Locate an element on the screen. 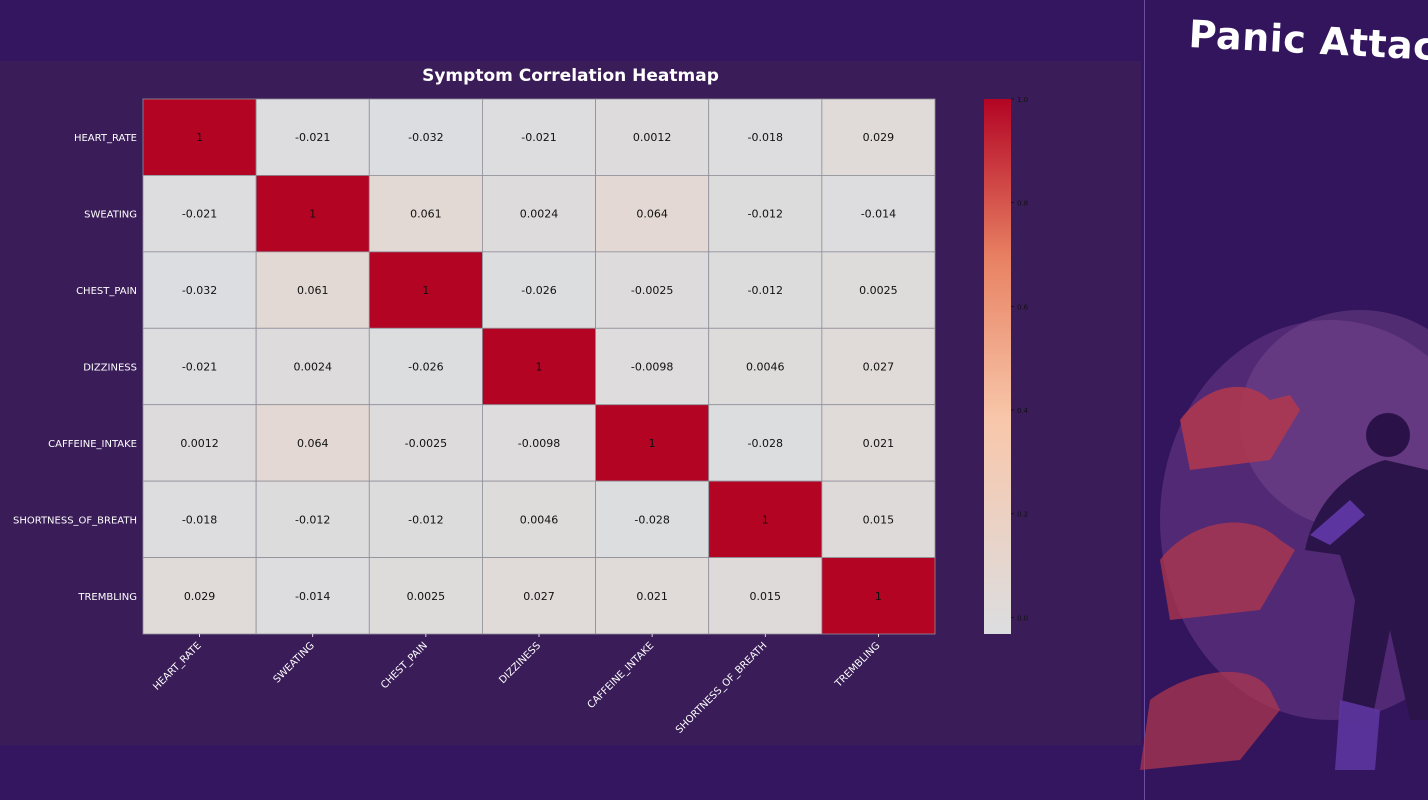 This screenshot has width=1428, height=800. column-label: DIZZINESS is located at coordinates (520, 663).